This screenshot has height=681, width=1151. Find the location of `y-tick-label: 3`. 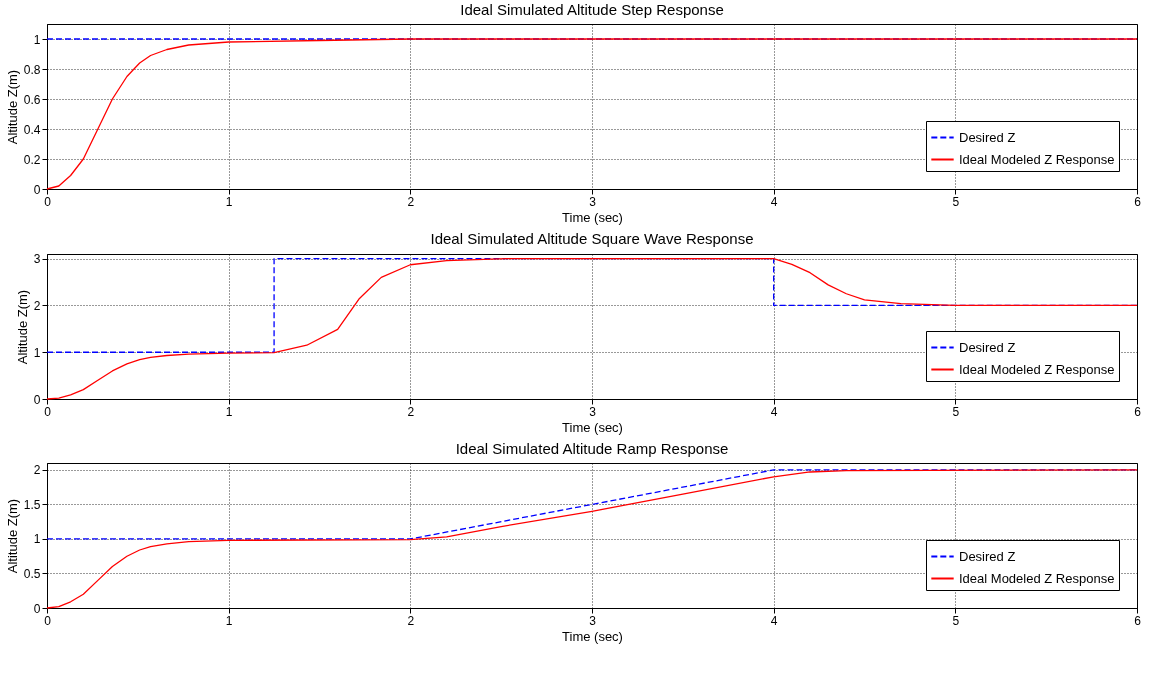

y-tick-label: 3 is located at coordinates (37, 259).